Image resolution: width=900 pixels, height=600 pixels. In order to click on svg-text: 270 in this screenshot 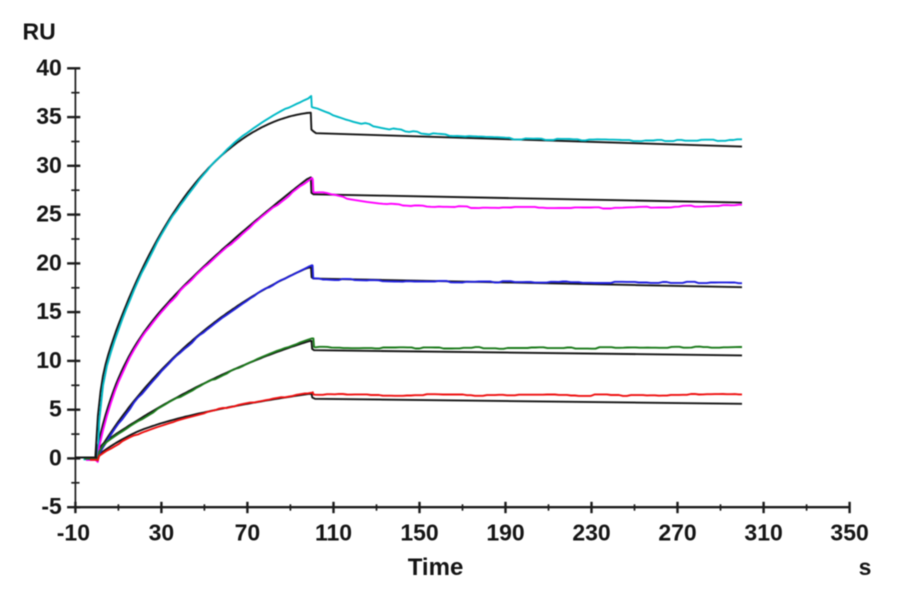, I will do `click(677, 533)`.